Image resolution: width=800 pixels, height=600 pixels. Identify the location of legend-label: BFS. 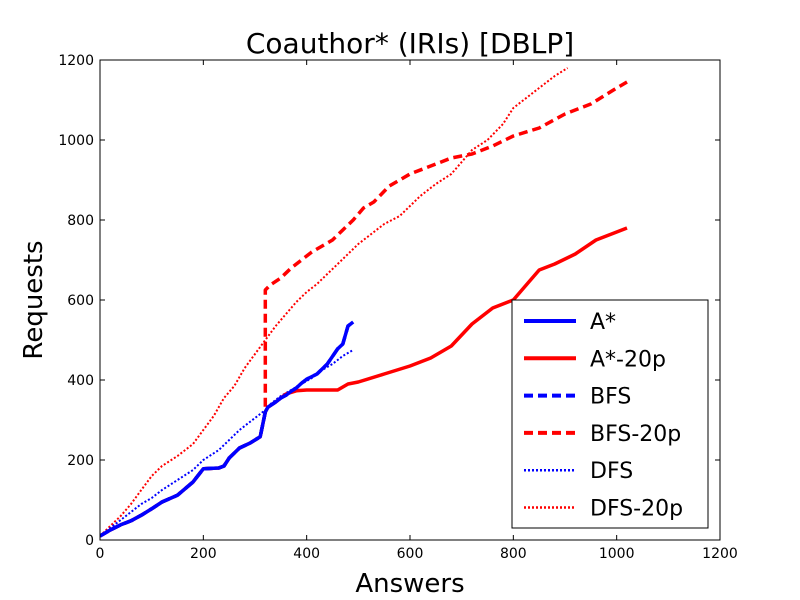
(610, 397).